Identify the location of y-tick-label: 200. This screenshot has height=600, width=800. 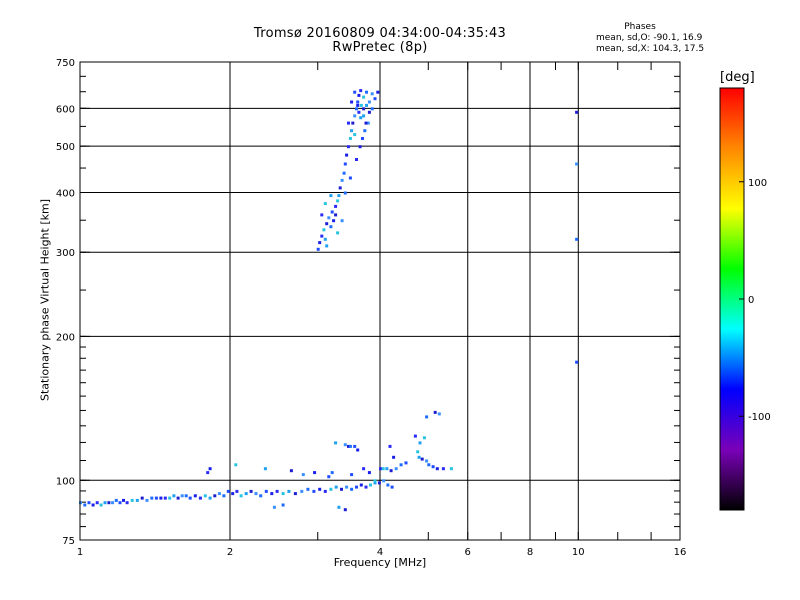
(65, 337).